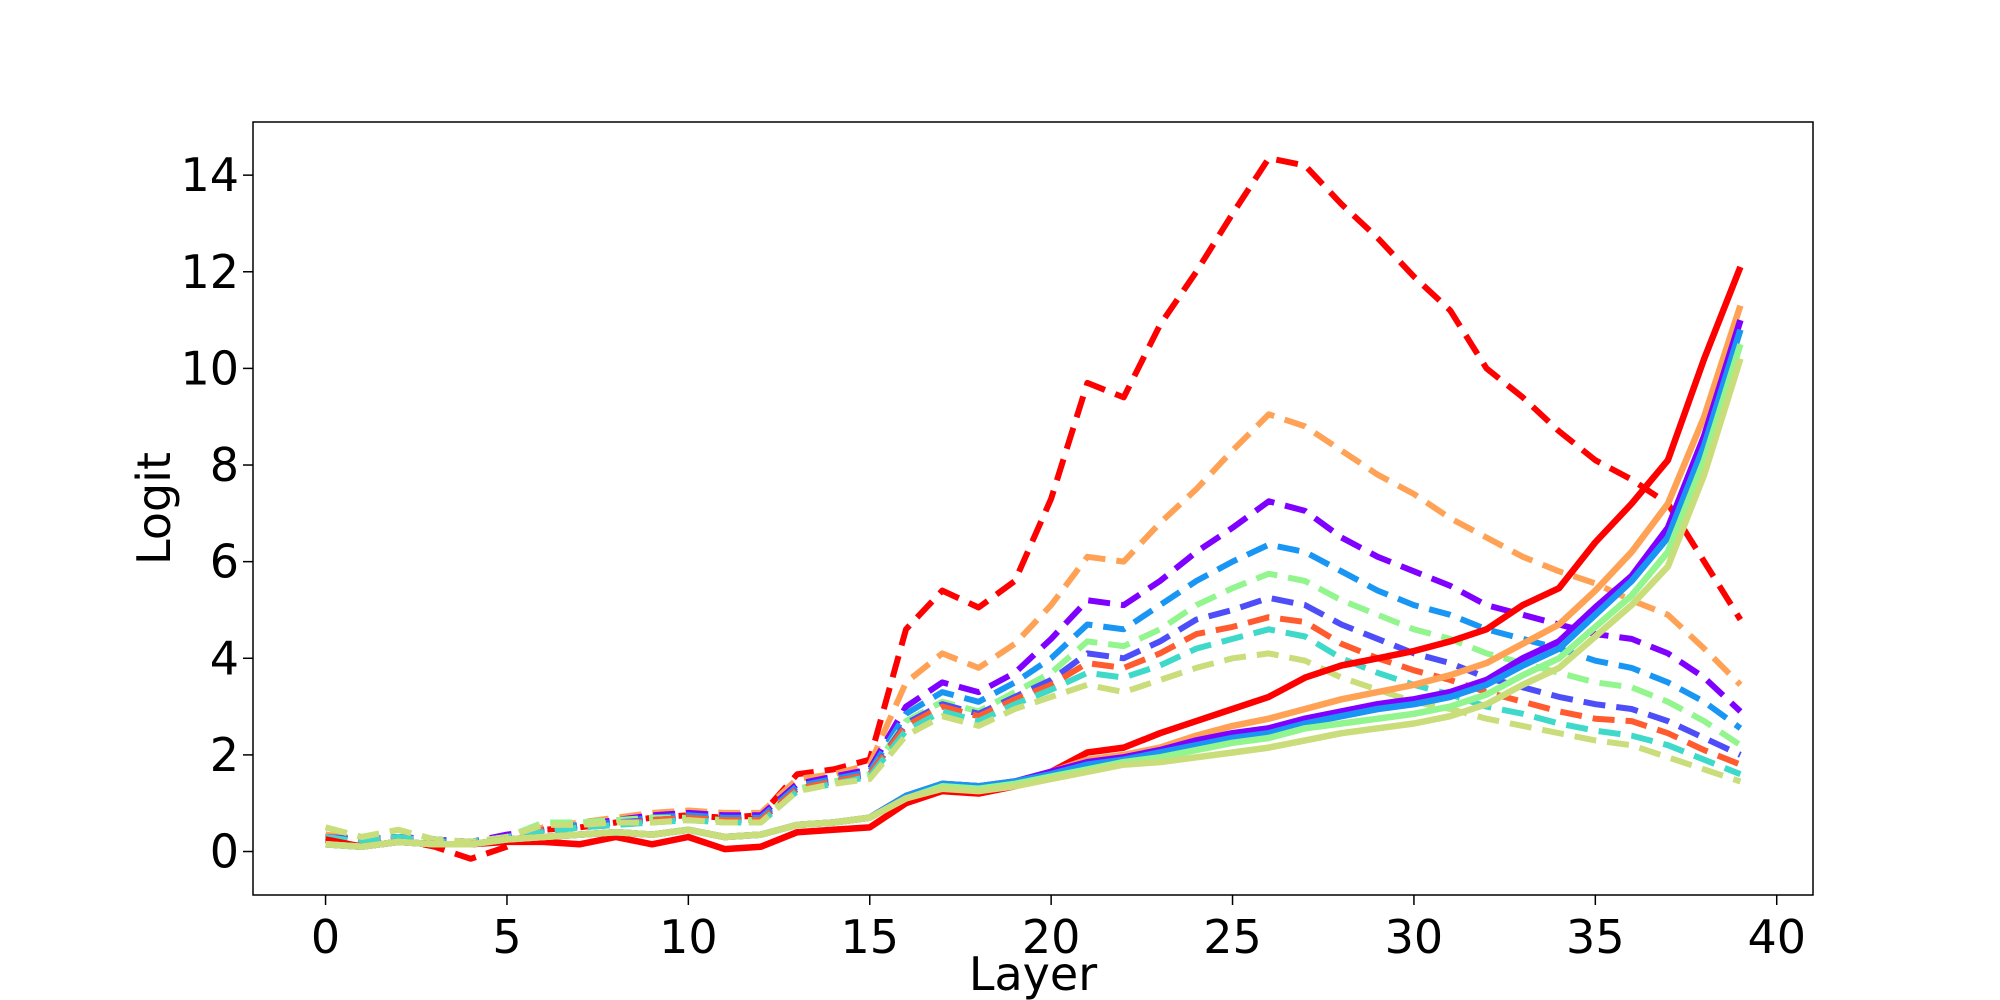 The image size is (2000, 1000). I want to click on y-tick-label: 2, so click(224, 755).